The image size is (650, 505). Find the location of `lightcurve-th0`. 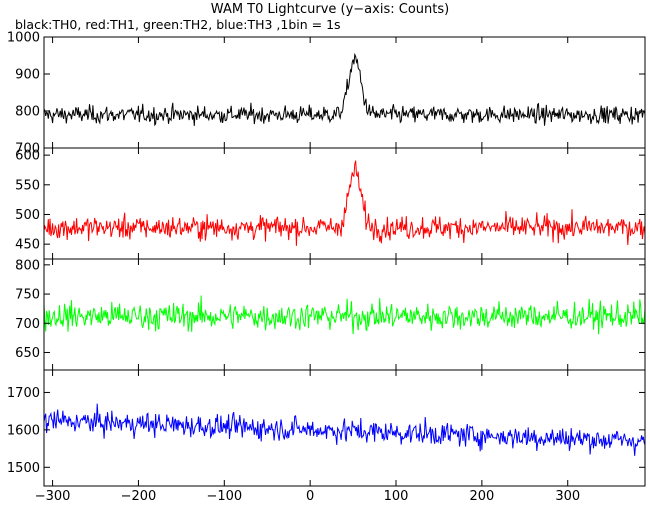

lightcurve-th0 is located at coordinates (344, 89).